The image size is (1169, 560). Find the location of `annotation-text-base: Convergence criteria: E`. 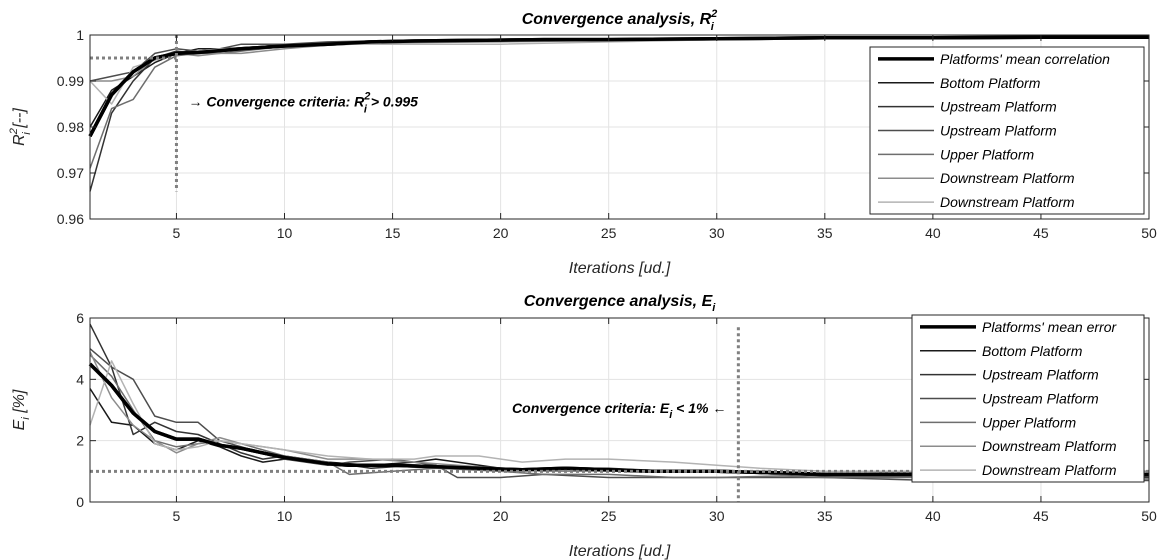

annotation-text-base: Convergence criteria: E is located at coordinates (591, 408).